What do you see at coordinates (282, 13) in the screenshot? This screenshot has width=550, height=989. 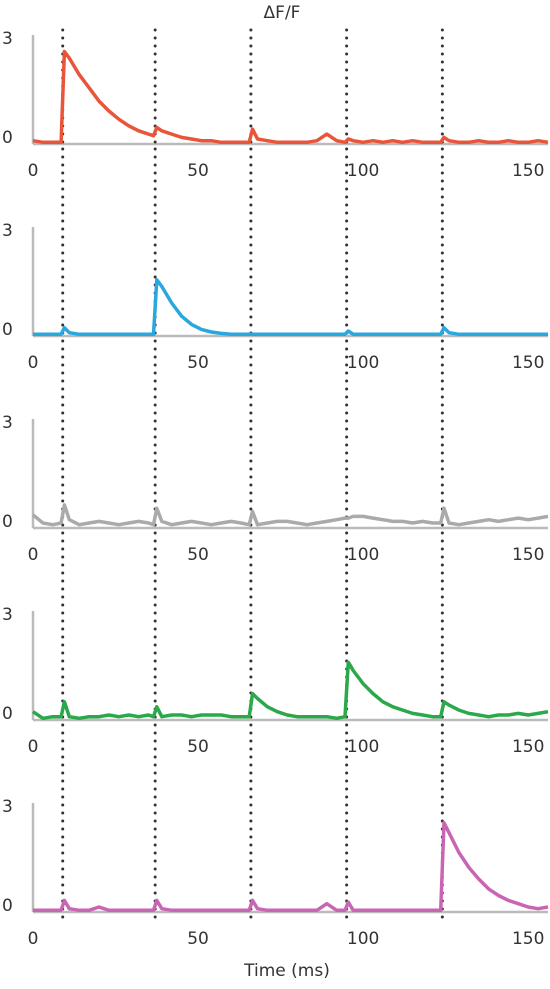 I see `chart-title: ΔF/F` at bounding box center [282, 13].